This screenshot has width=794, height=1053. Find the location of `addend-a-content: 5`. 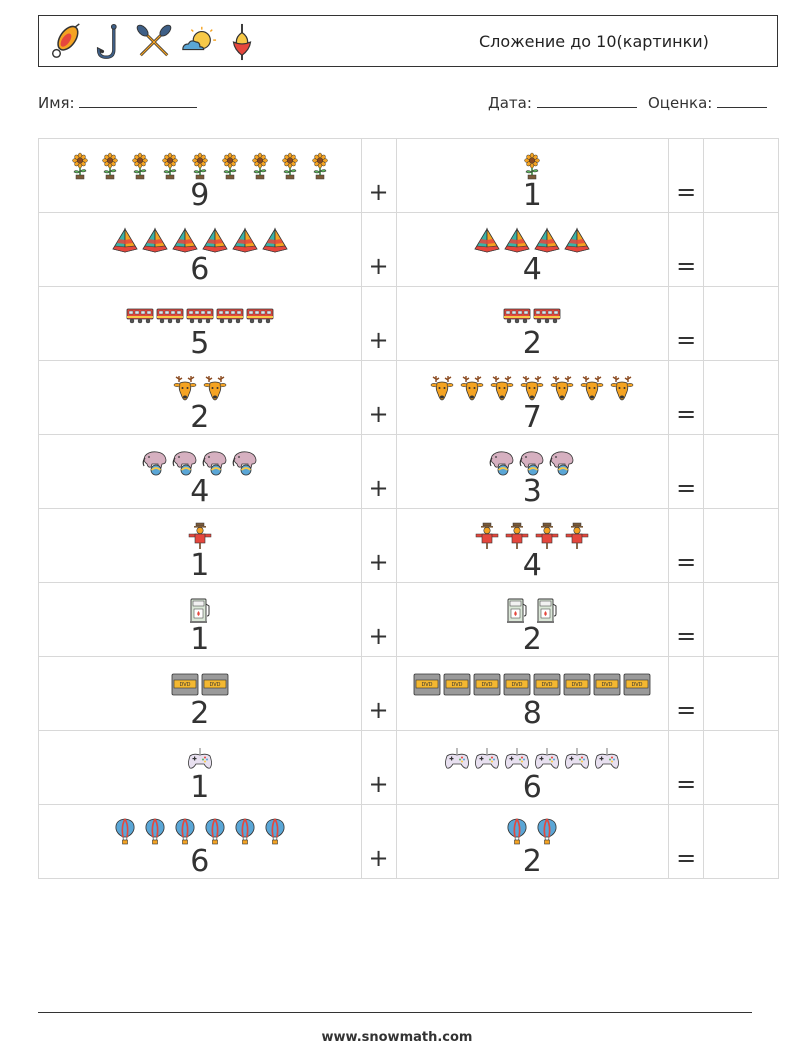

addend-a-content: 5 is located at coordinates (200, 323).